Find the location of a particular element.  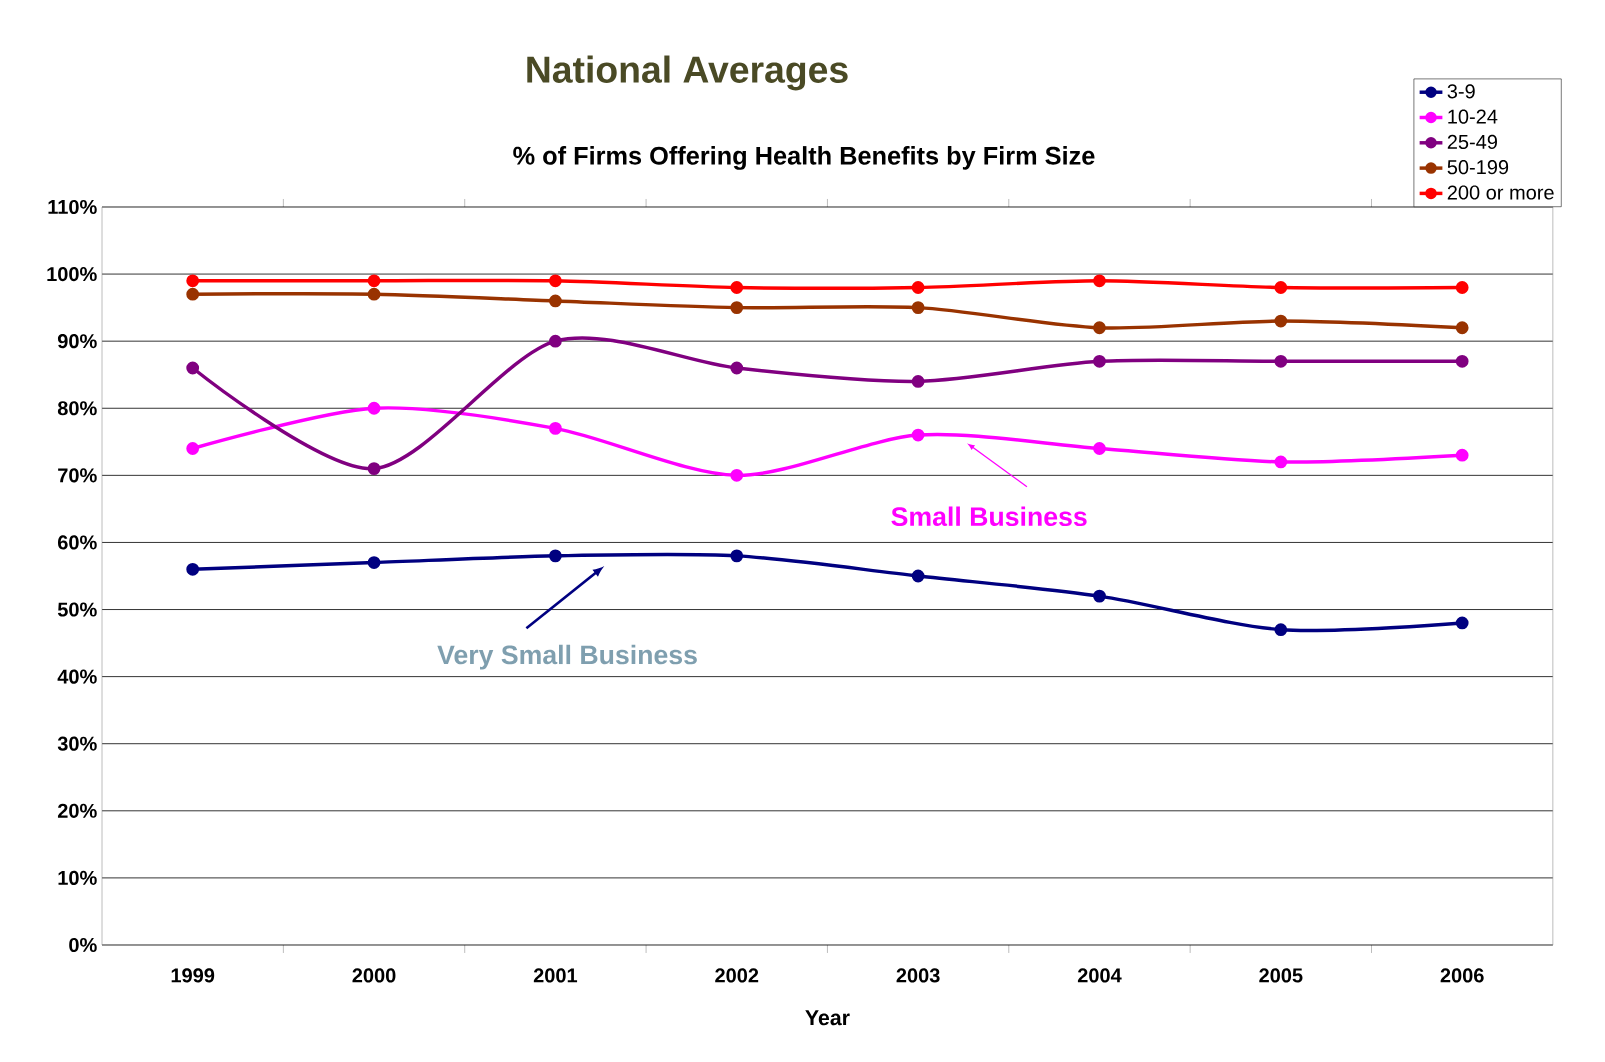

y-tick-label: 100% is located at coordinates (72, 274).